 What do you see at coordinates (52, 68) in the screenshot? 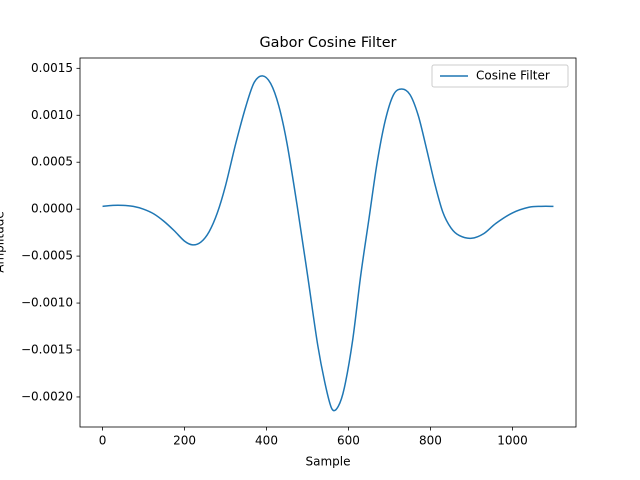
I see `y-tick-label: 0.0015` at bounding box center [52, 68].